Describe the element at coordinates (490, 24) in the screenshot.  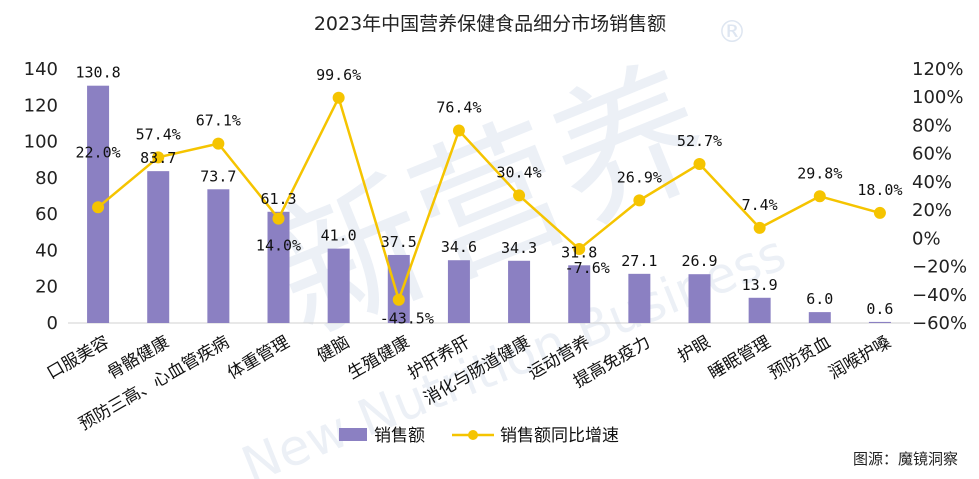
I see `chart-title: 2023年中国营养保健食品细分市场销售额` at that location.